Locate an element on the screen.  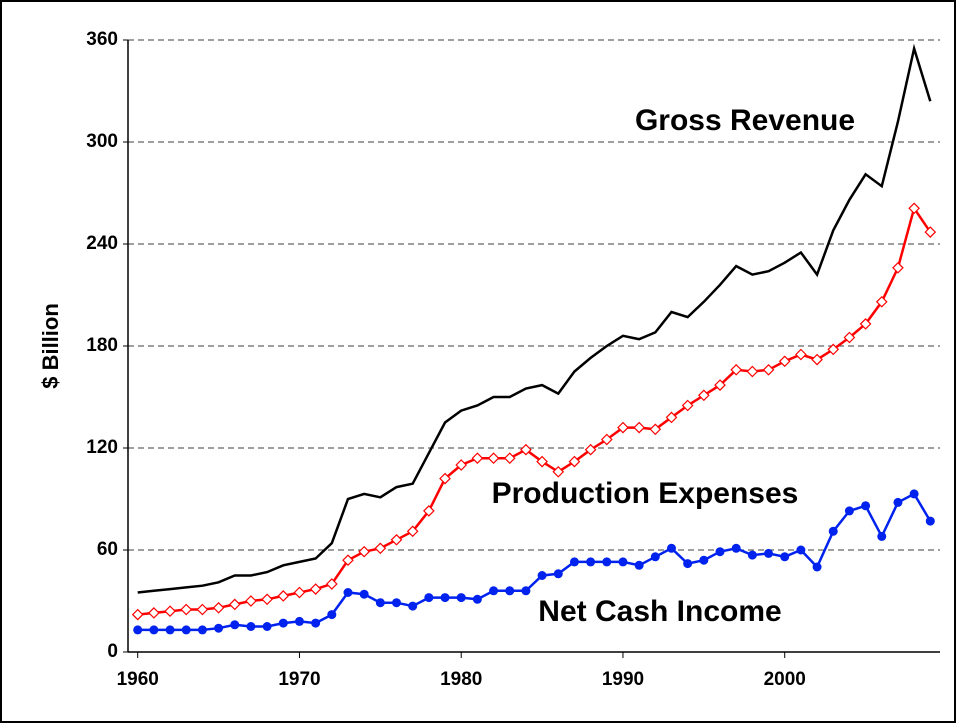
x-tick-label: 1960 is located at coordinates (138, 679).